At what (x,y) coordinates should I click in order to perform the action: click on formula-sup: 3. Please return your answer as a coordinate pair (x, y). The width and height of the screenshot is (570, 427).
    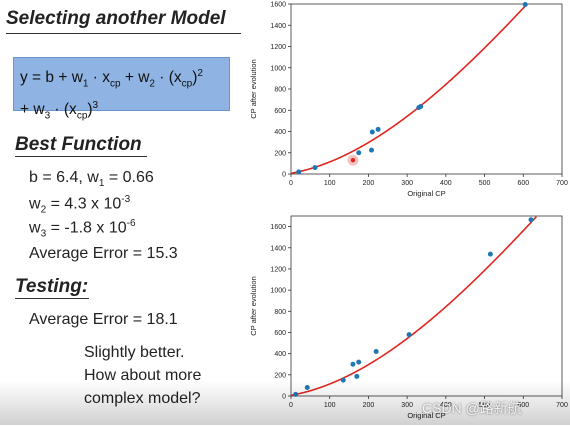
    Looking at the image, I should click on (95, 106).